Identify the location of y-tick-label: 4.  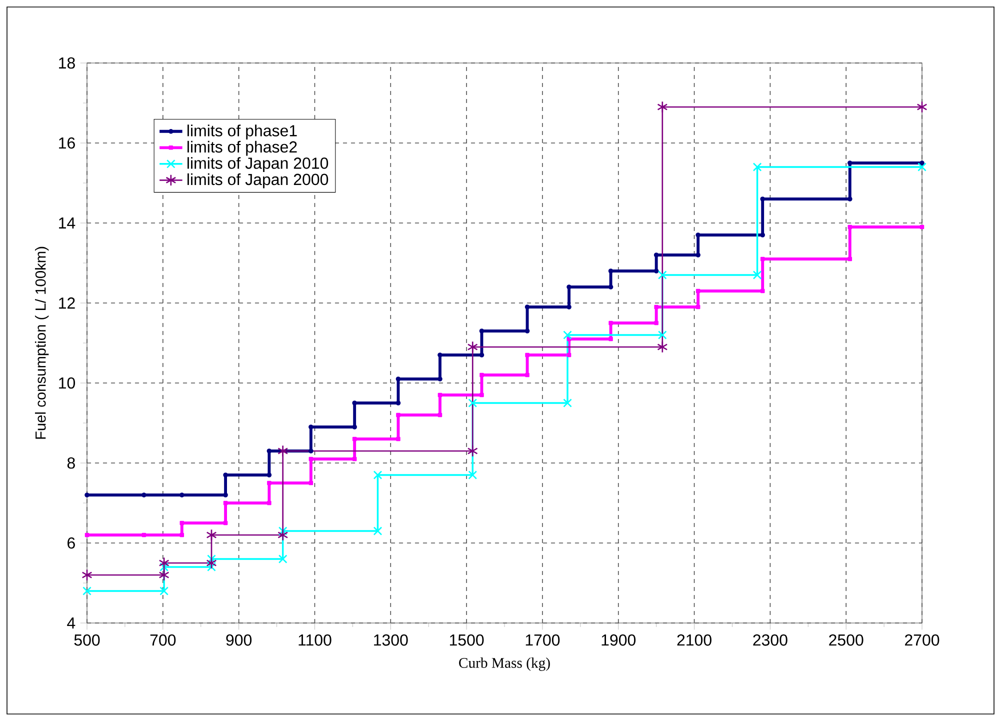
(71, 623).